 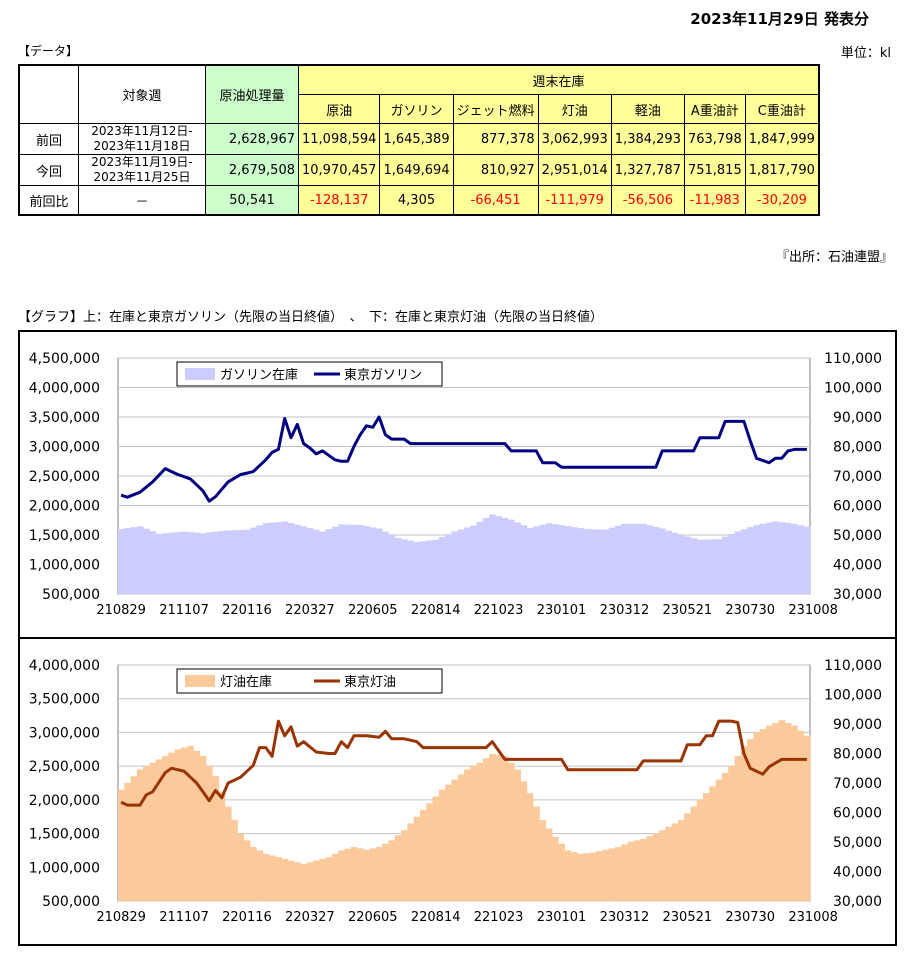 I want to click on x-tick-label: 230521, so click(x=688, y=610).